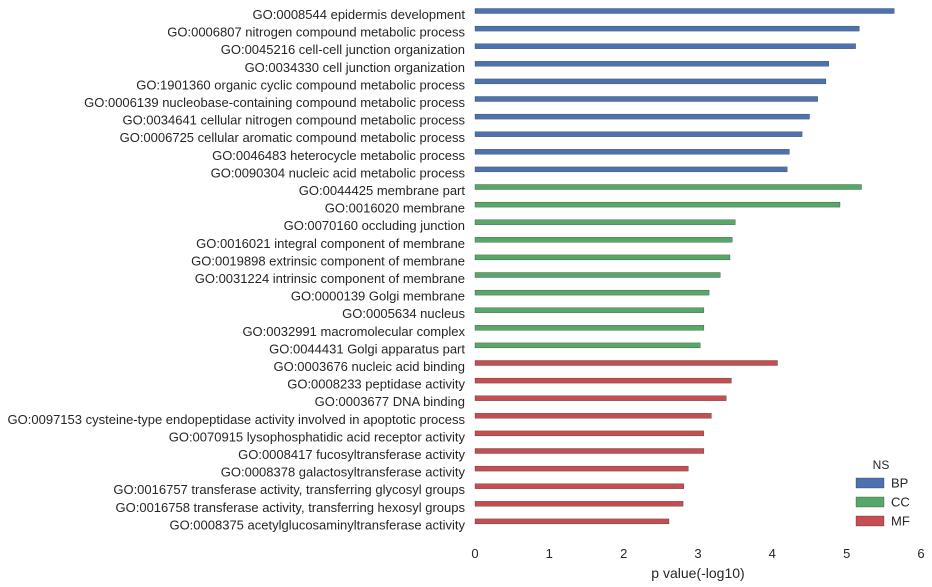  I want to click on x-tick-label: 1, so click(549, 553).